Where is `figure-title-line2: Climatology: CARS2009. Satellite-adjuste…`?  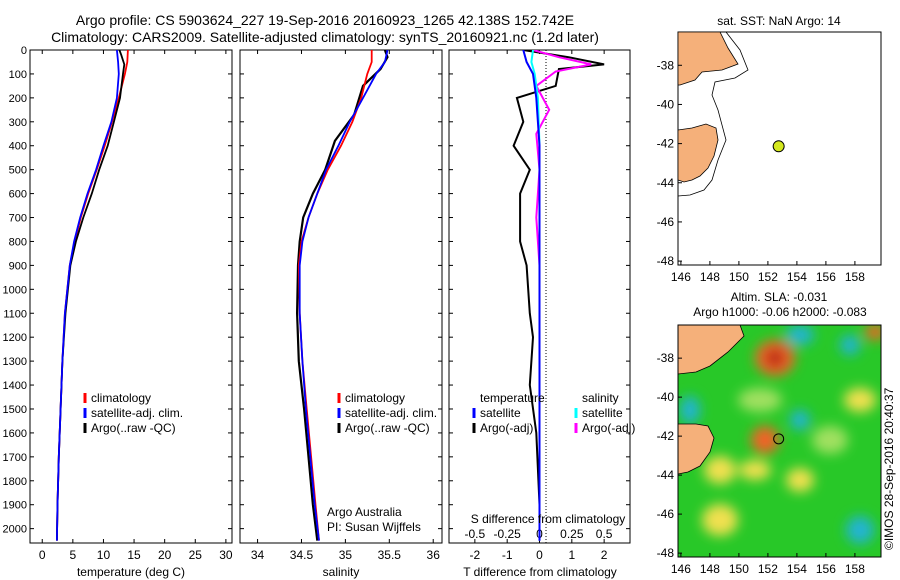 figure-title-line2: Climatology: CARS2009. Satellite-adjuste… is located at coordinates (325, 37).